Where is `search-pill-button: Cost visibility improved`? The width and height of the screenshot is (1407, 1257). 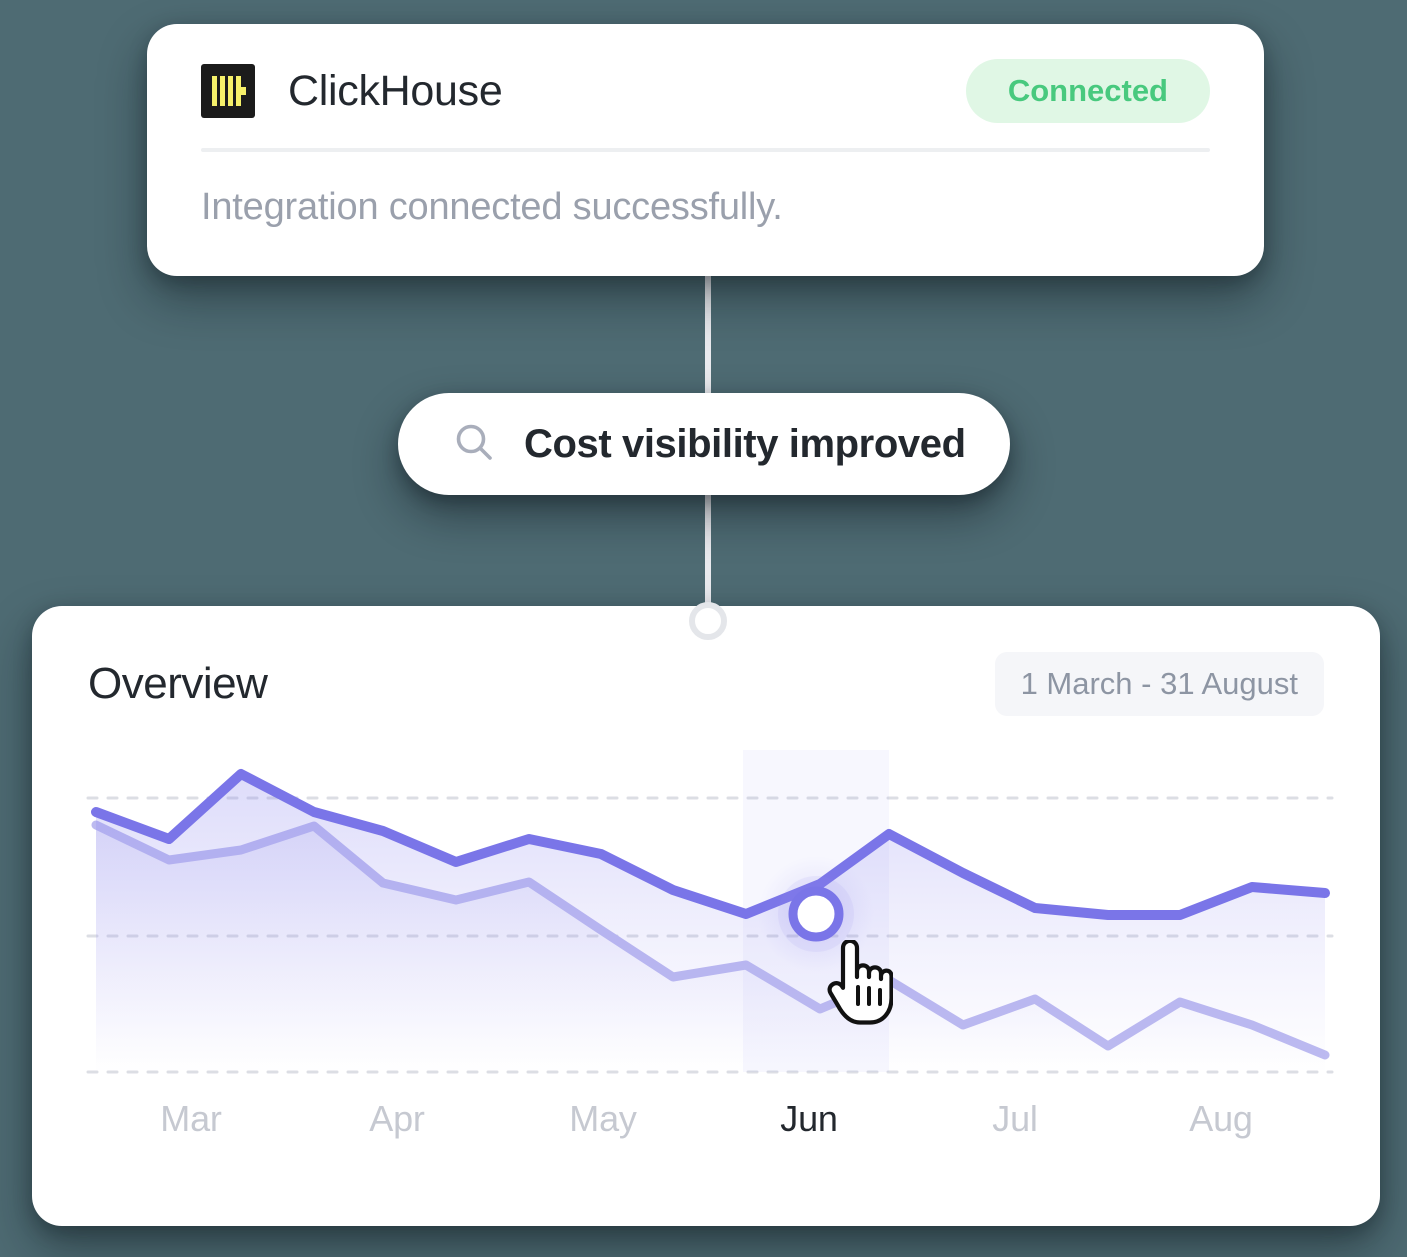 search-pill-button: Cost visibility improved is located at coordinates (704, 444).